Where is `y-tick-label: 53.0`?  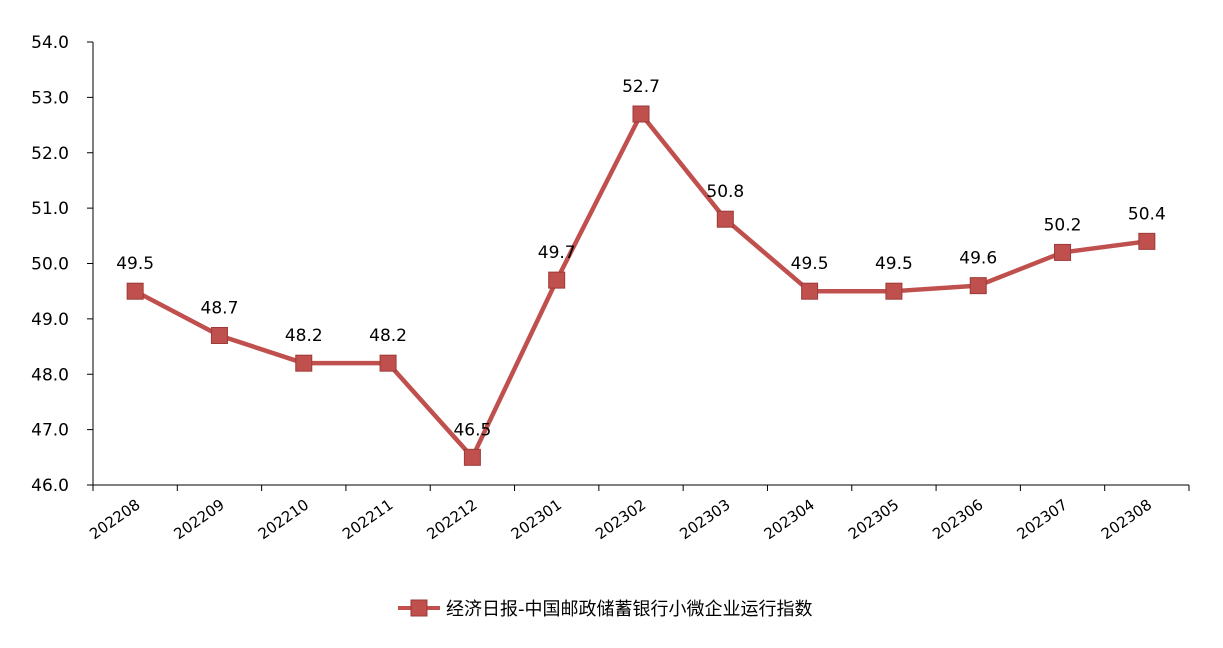 y-tick-label: 53.0 is located at coordinates (50, 98).